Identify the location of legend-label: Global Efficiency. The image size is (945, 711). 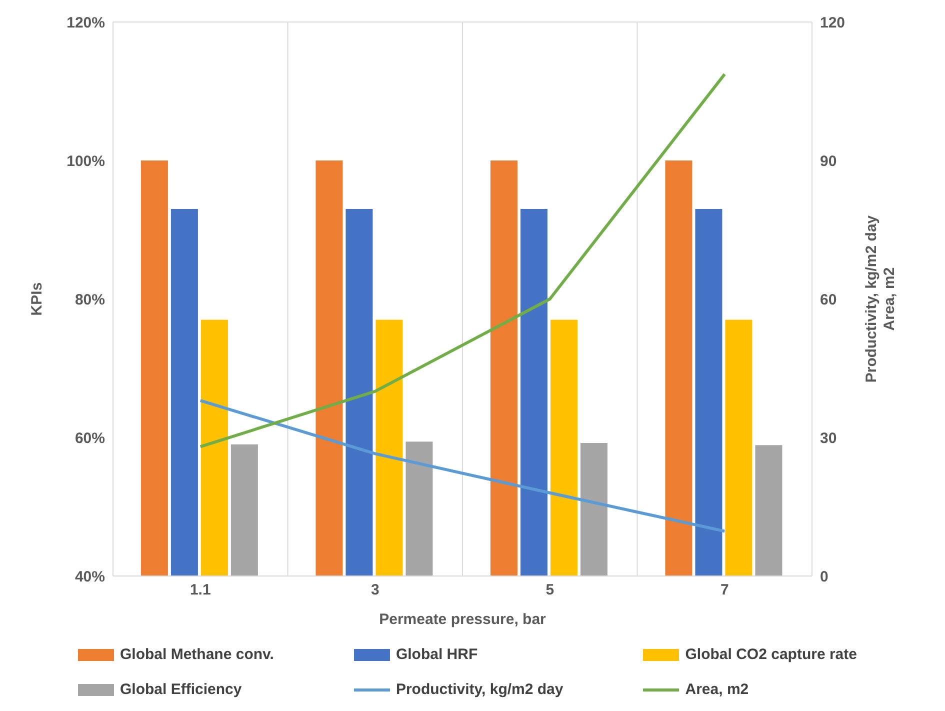
(181, 689).